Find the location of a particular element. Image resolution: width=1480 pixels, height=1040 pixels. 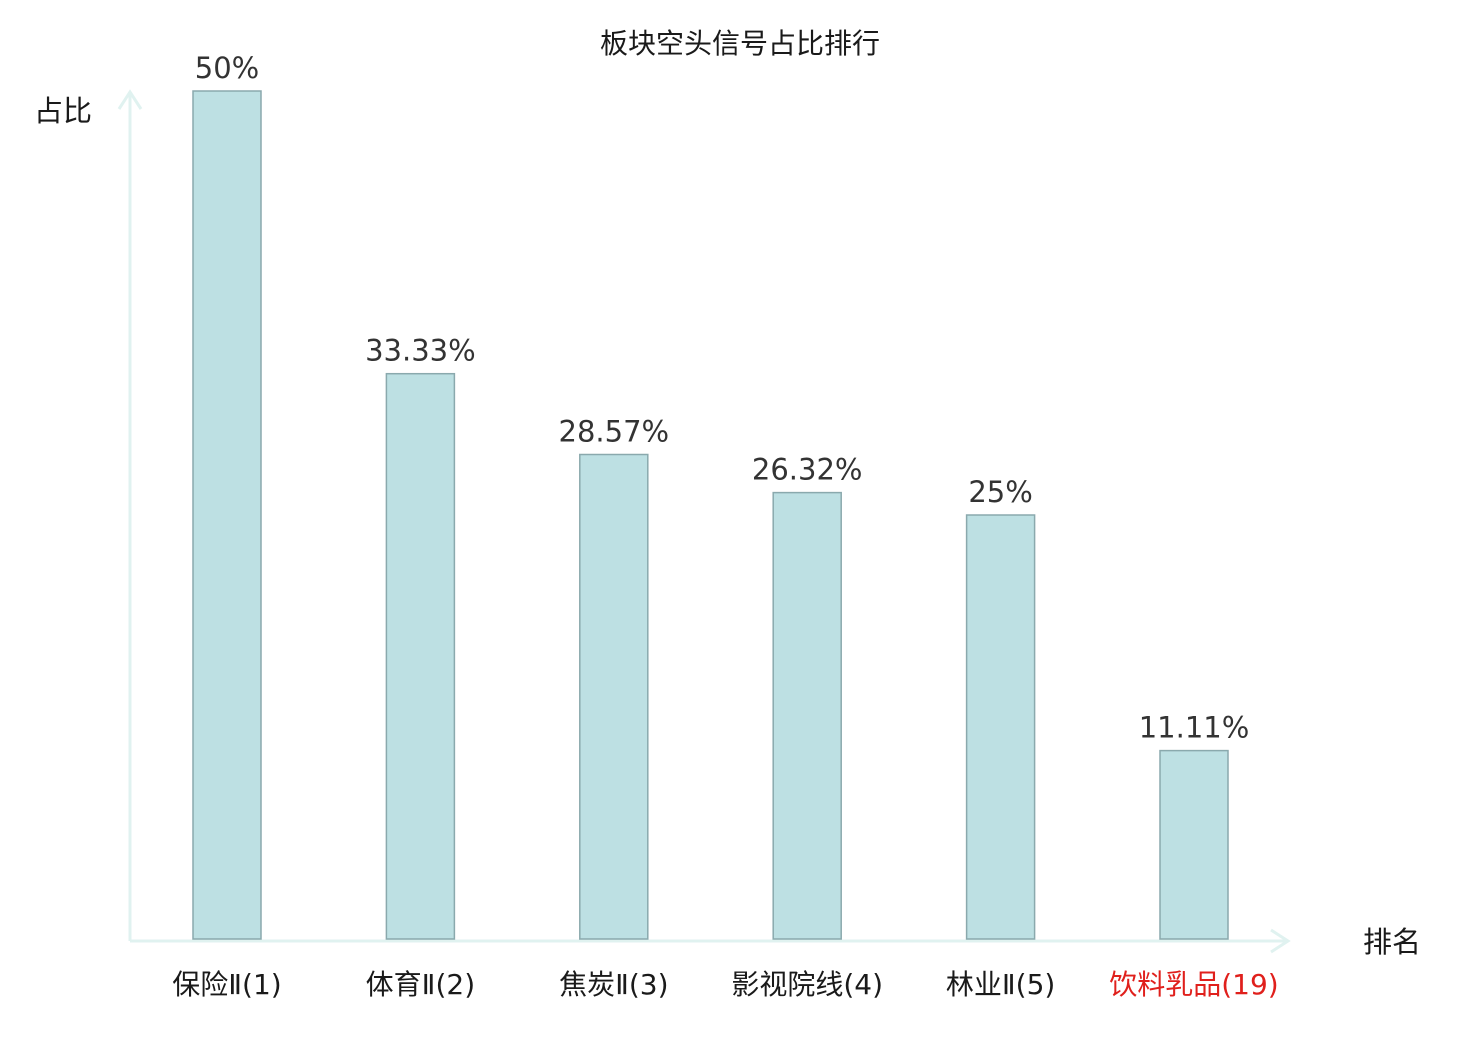

bar-value-label-1: 50% is located at coordinates (227, 68).